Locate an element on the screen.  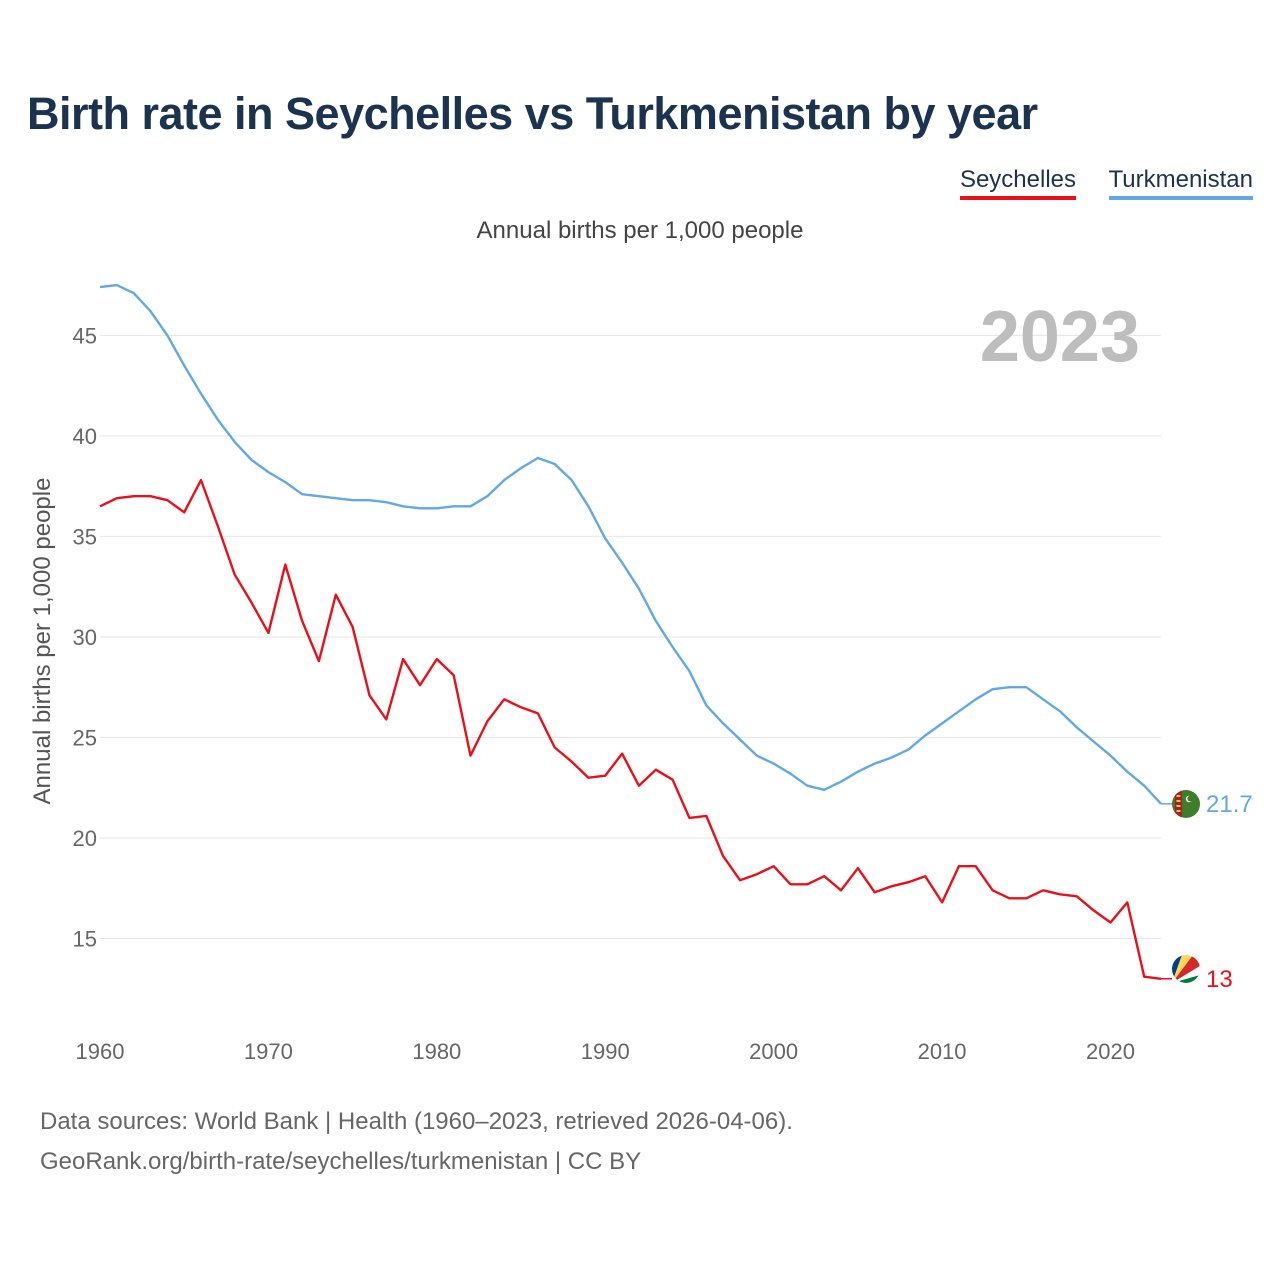
y-tick-label: 40 is located at coordinates (85, 436).